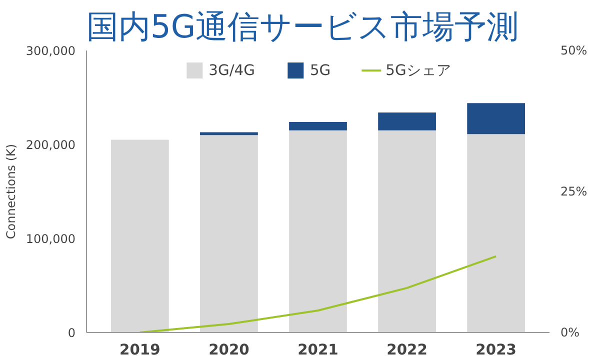  Describe the element at coordinates (72, 333) in the screenshot. I see `y-tick-label: 0` at that location.